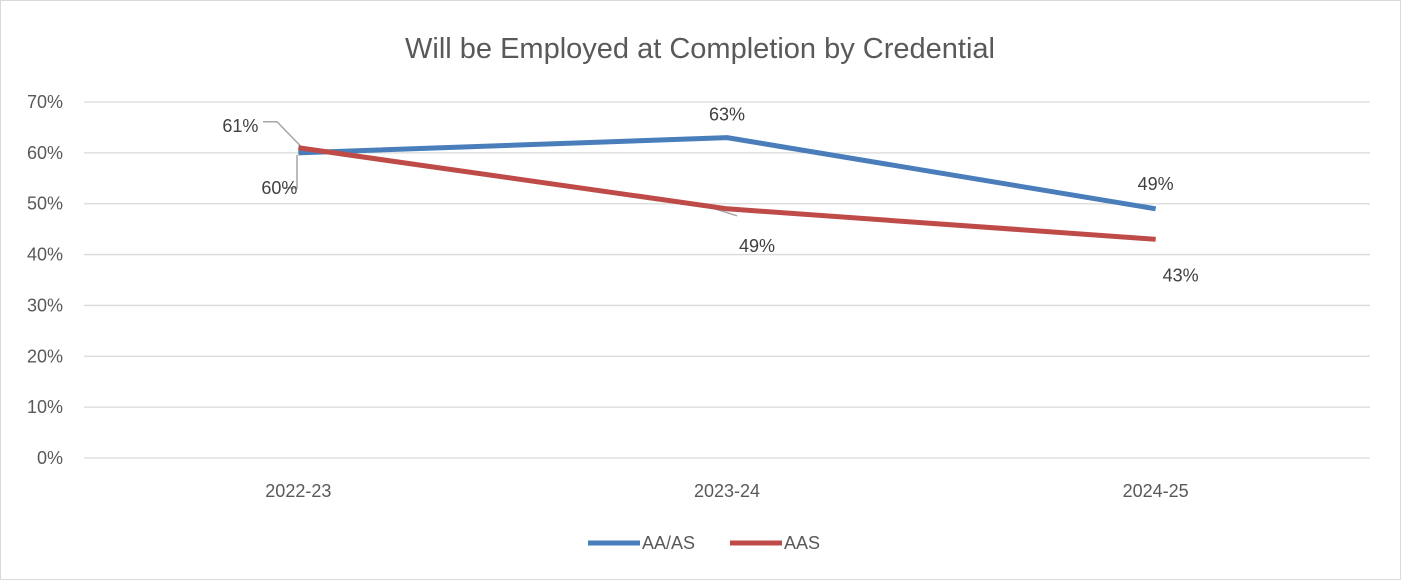  Describe the element at coordinates (668, 543) in the screenshot. I see `legend-label: AA/AS` at that location.